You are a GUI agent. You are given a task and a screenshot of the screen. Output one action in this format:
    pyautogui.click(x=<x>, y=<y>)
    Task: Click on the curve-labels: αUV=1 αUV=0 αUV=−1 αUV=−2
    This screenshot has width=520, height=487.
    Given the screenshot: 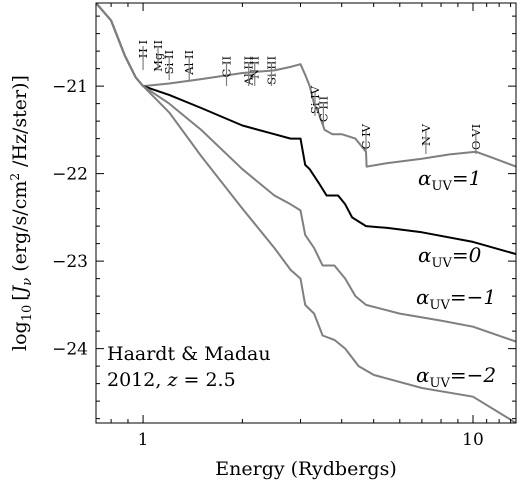 What is the action you would take?
    pyautogui.click(x=456, y=278)
    